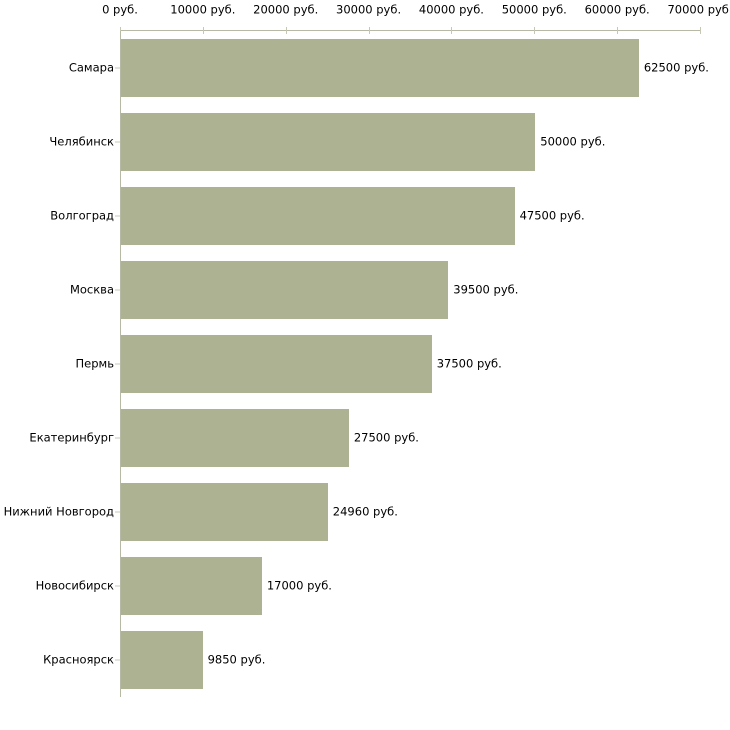 The image size is (730, 730). What do you see at coordinates (74, 585) in the screenshot?
I see `y-axis-category-label: Новосибирск` at bounding box center [74, 585].